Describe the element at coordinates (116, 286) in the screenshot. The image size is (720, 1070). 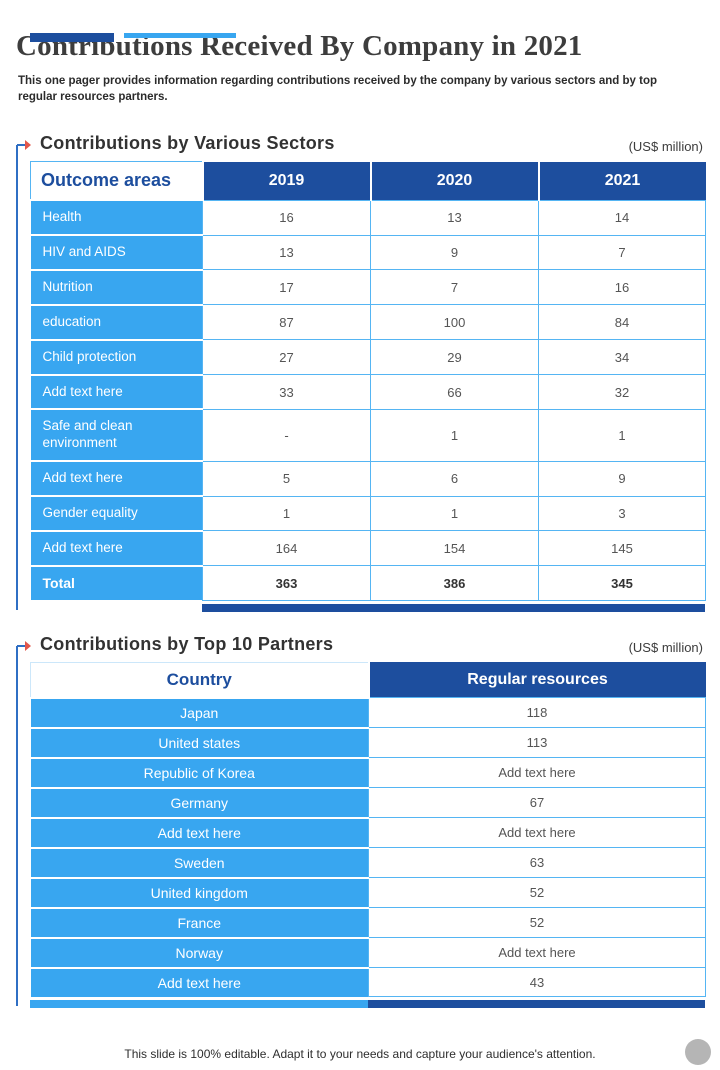
I see `row-label: Nutrition` at that location.